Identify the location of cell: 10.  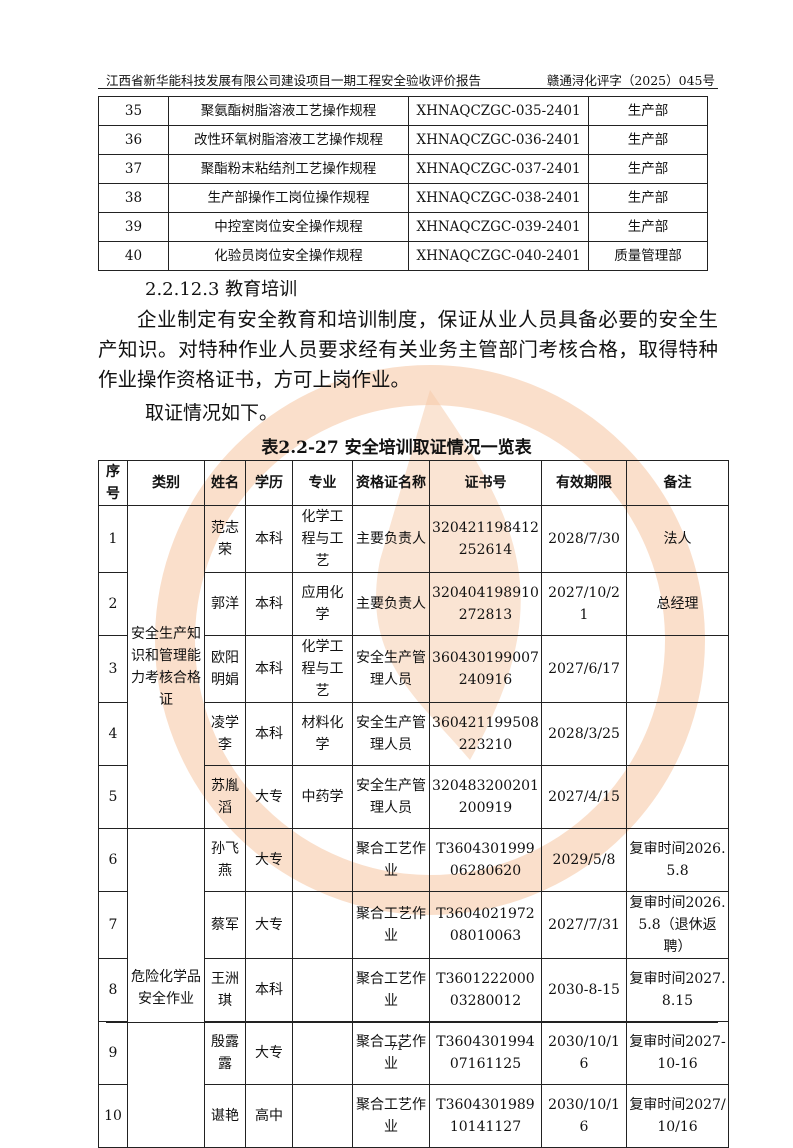
(113, 1116).